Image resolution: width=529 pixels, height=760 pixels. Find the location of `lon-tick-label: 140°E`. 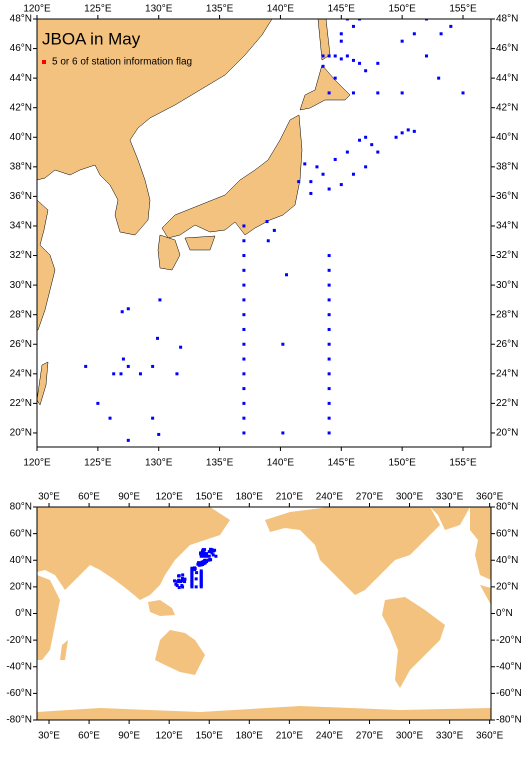

lon-tick-label: 140°E is located at coordinates (281, 9).